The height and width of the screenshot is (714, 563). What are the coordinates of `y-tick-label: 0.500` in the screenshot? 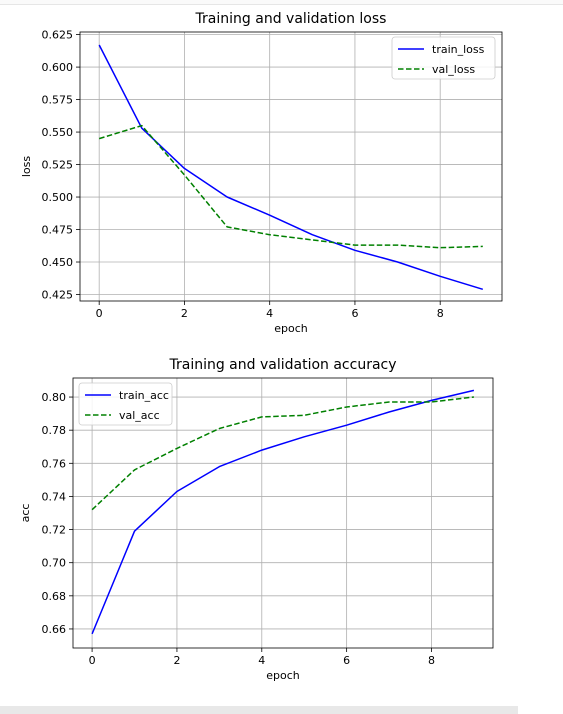 It's located at (58, 197).